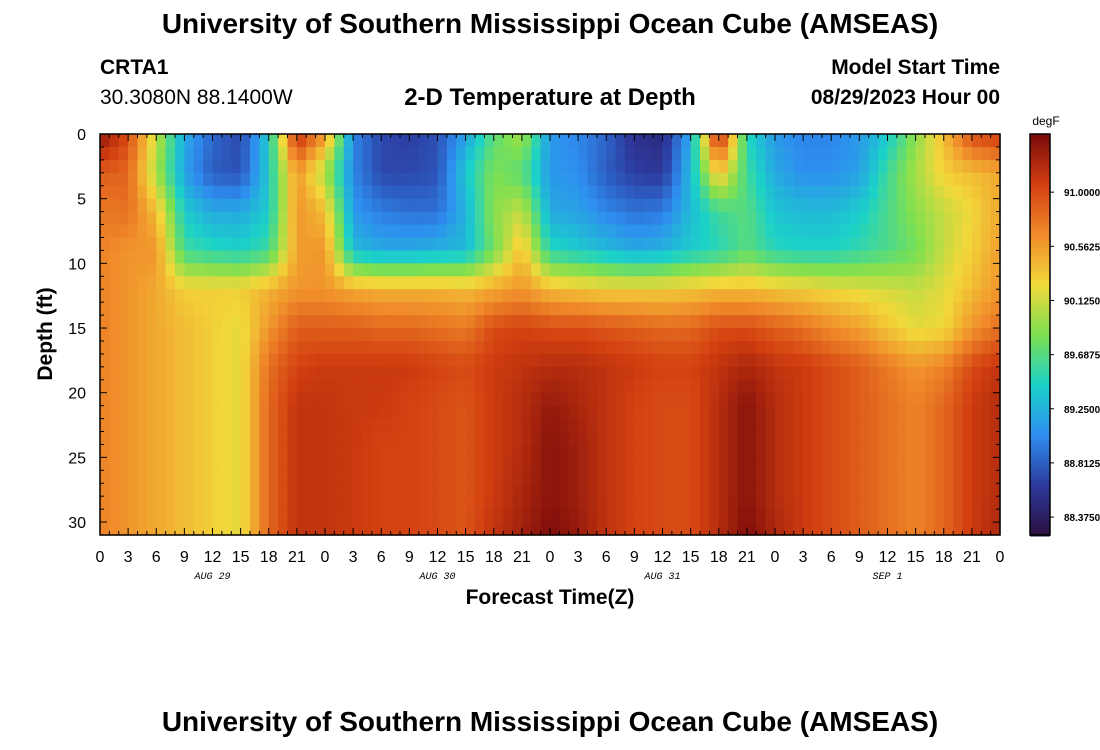 This screenshot has width=1100, height=750. What do you see at coordinates (436, 577) in the screenshot?
I see `date-label: AUG 30` at bounding box center [436, 577].